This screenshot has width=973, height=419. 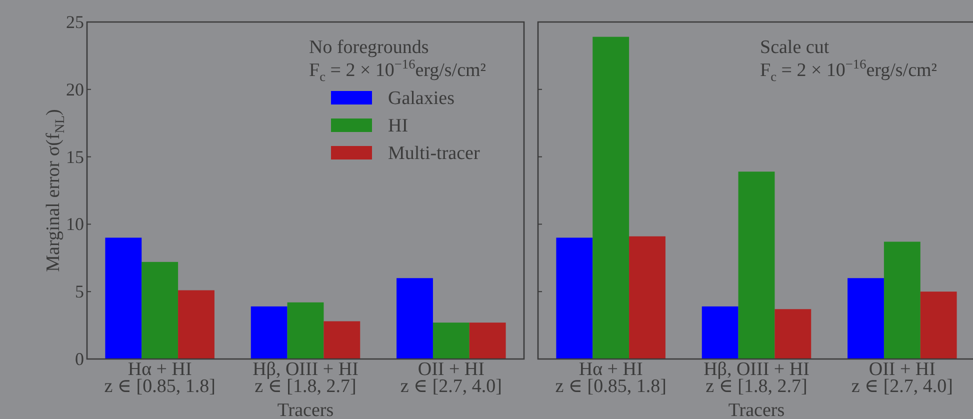 I want to click on legend-label: HI, so click(x=398, y=126).